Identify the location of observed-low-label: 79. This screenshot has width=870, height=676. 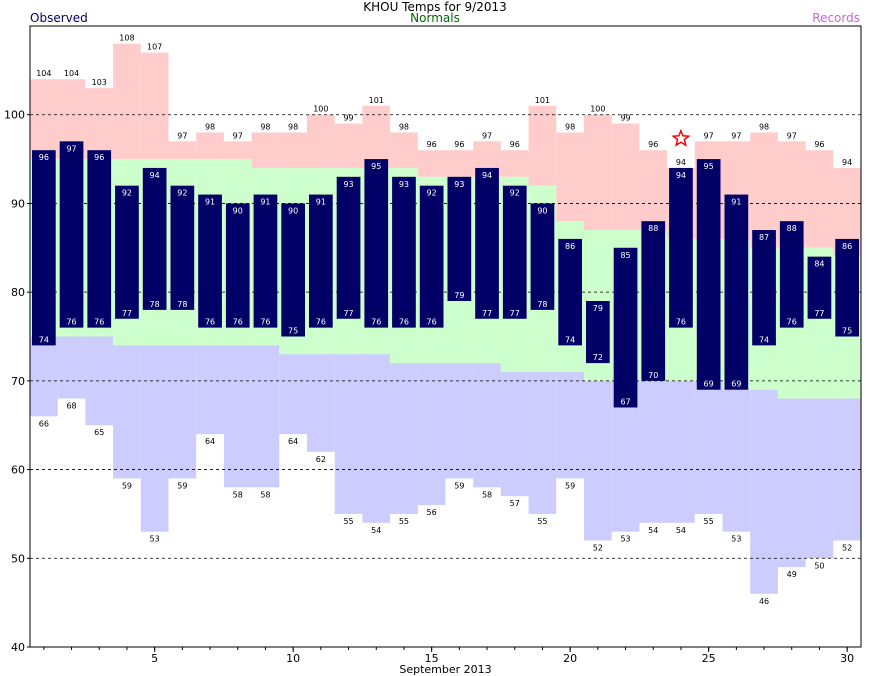
(459, 295).